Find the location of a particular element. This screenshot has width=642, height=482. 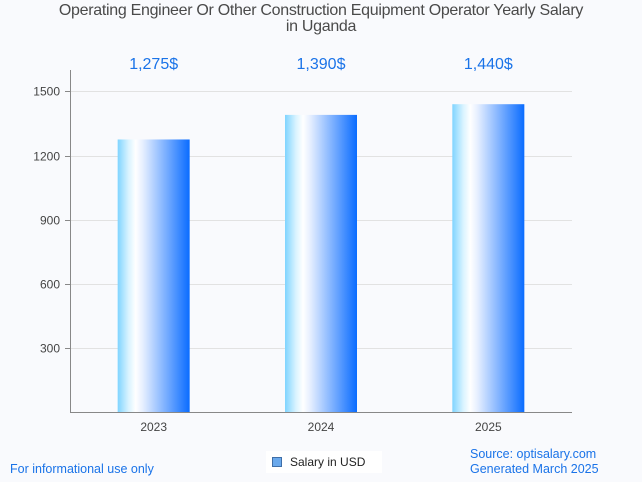

x-tick-label: 2025 is located at coordinates (488, 427).